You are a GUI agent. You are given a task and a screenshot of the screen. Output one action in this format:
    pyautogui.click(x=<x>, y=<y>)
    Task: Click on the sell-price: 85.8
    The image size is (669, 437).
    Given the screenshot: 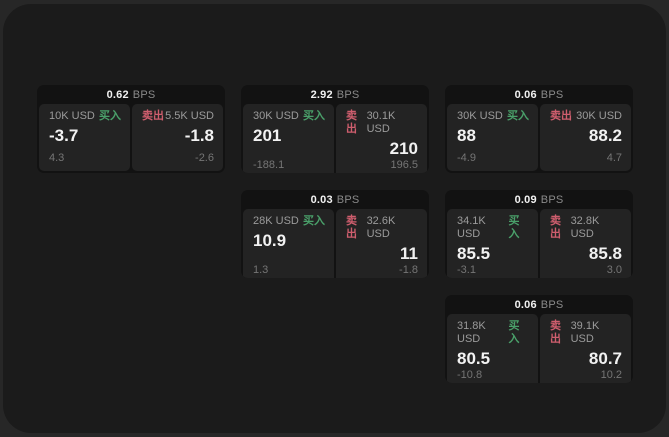 What is the action you would take?
    pyautogui.click(x=605, y=253)
    